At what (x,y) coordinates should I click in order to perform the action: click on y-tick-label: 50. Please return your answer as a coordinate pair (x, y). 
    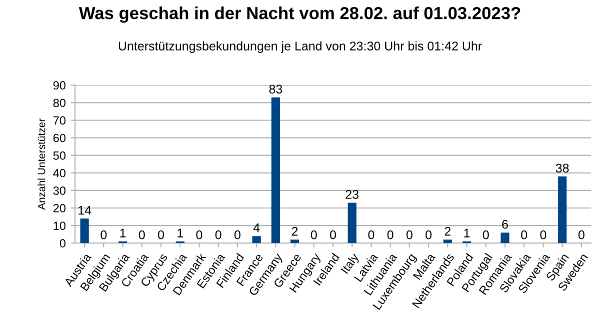
    Looking at the image, I should click on (59, 155).